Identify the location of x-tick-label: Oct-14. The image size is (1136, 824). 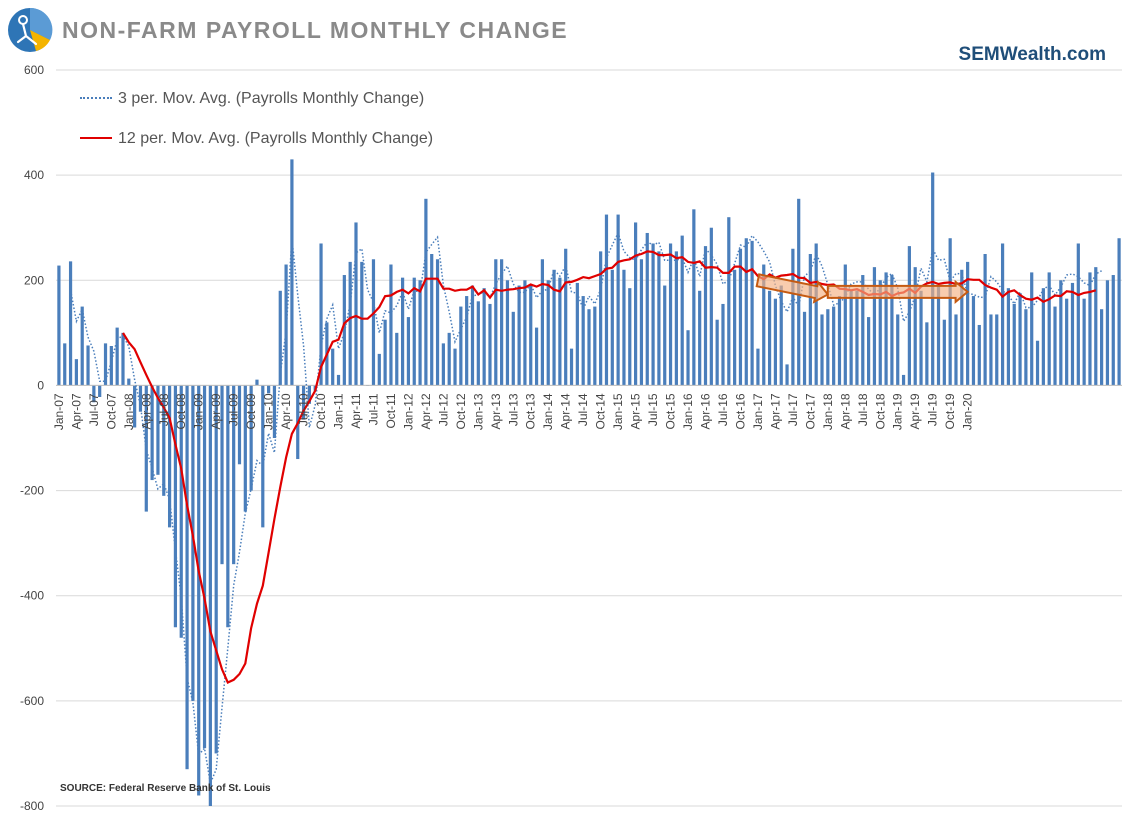
(601, 411).